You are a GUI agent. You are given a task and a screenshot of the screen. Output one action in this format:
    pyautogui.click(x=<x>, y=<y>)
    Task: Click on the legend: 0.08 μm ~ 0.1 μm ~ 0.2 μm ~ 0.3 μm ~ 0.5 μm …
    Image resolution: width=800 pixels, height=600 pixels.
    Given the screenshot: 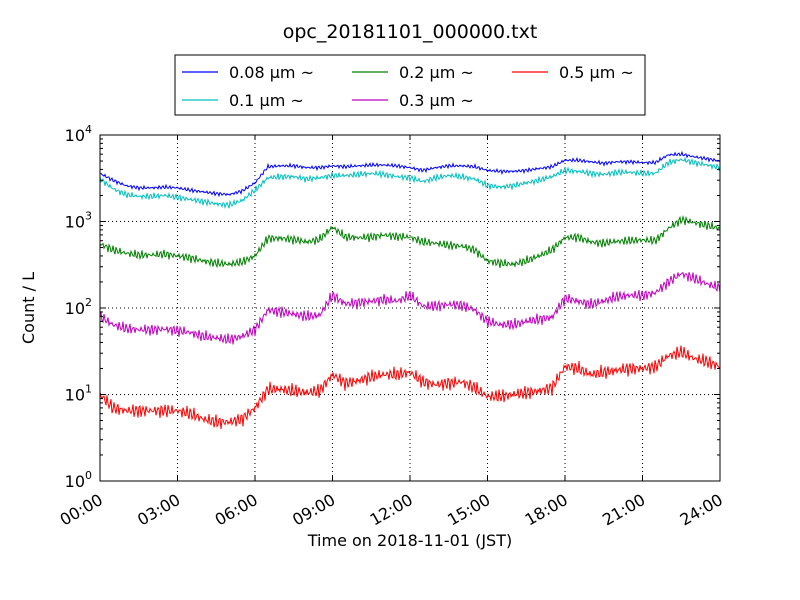 What is the action you would take?
    pyautogui.click(x=410, y=85)
    